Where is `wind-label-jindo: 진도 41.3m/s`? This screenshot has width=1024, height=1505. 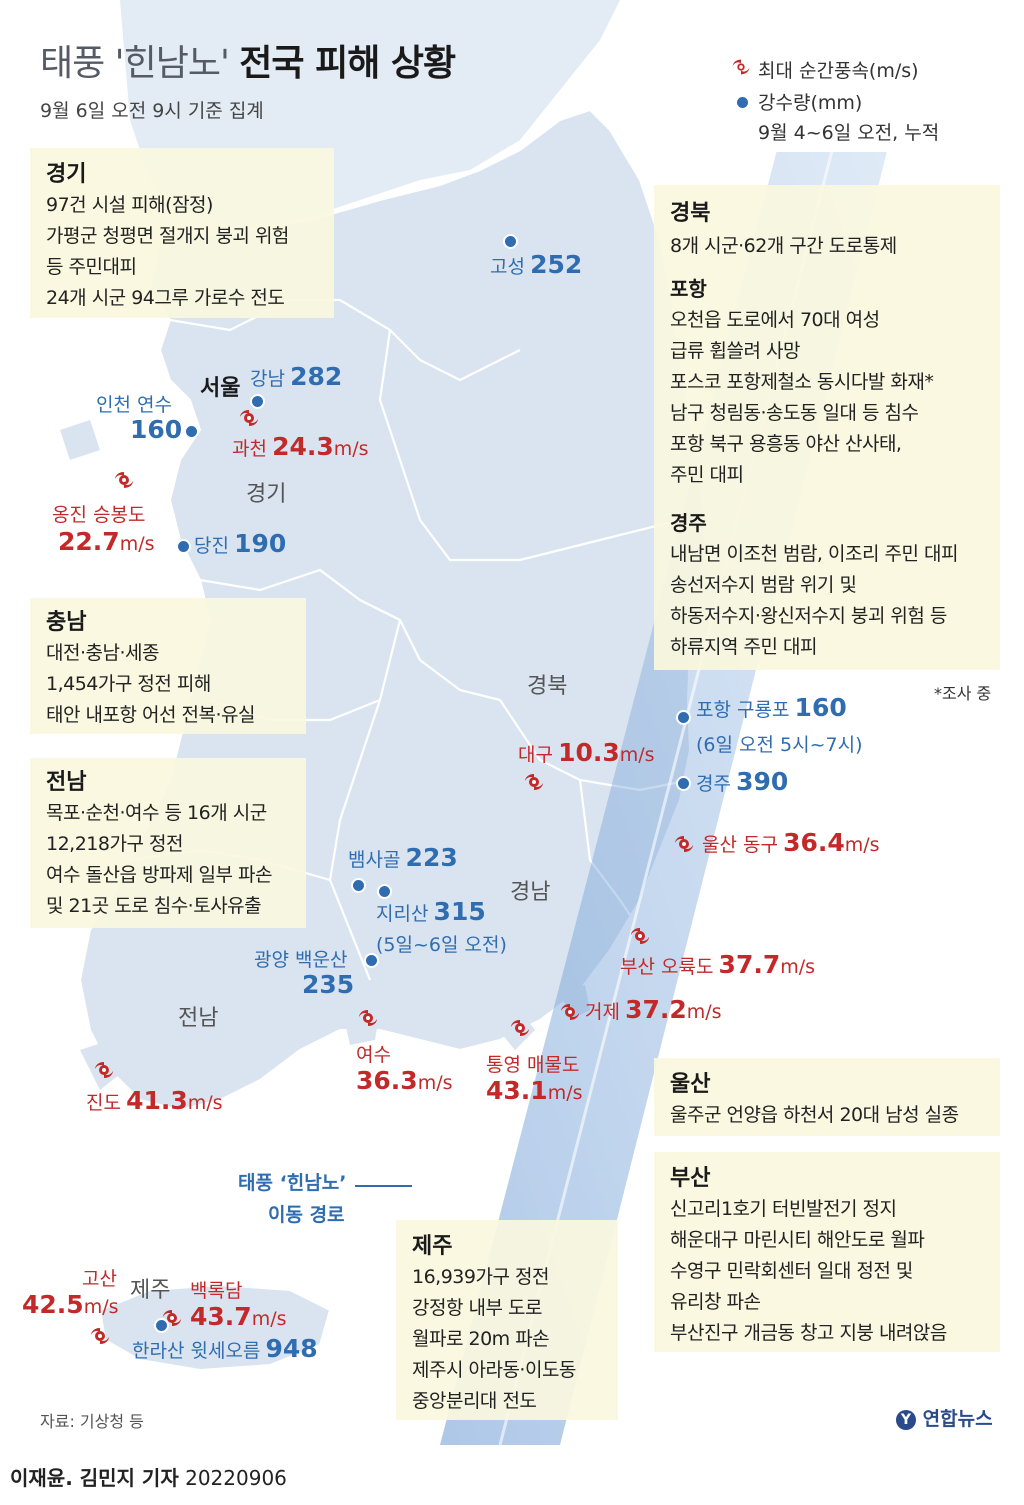
wind-label-jindo: 진도 41.3m/s is located at coordinates (154, 1100).